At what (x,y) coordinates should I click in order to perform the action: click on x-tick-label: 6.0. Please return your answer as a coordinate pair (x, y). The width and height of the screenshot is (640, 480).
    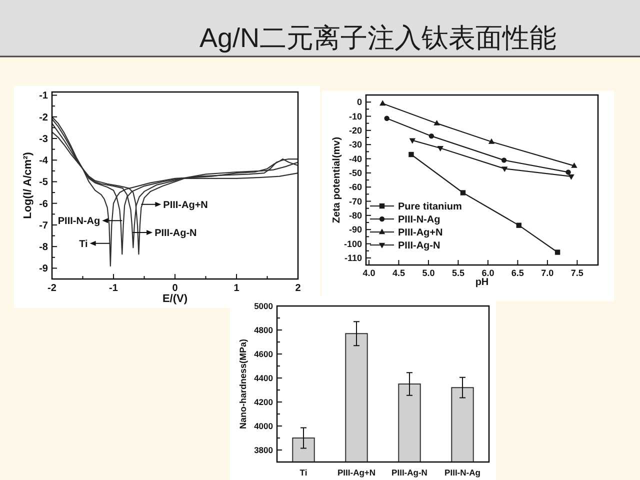
    Looking at the image, I should click on (488, 273).